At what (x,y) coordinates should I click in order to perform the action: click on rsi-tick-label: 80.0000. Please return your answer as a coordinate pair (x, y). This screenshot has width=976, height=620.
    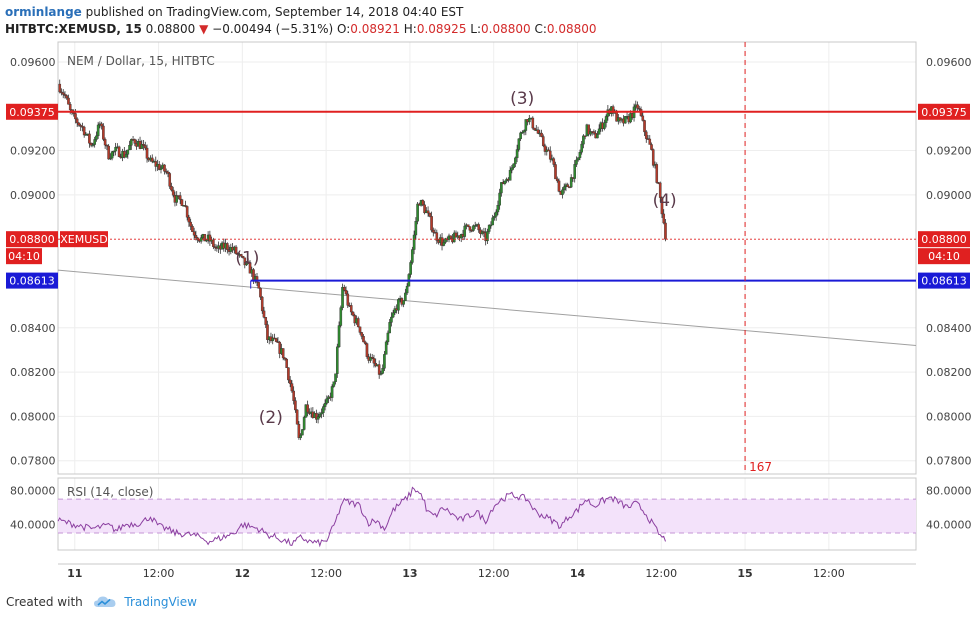
    Looking at the image, I should click on (949, 491).